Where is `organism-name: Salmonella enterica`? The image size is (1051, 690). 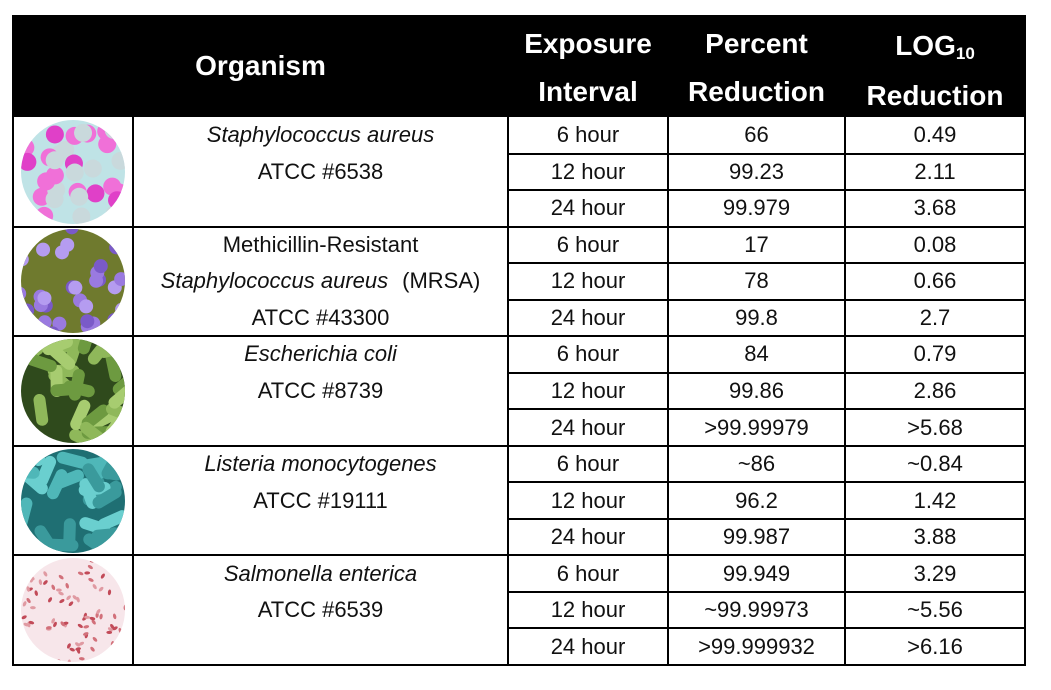
organism-name: Salmonella enterica is located at coordinates (320, 573).